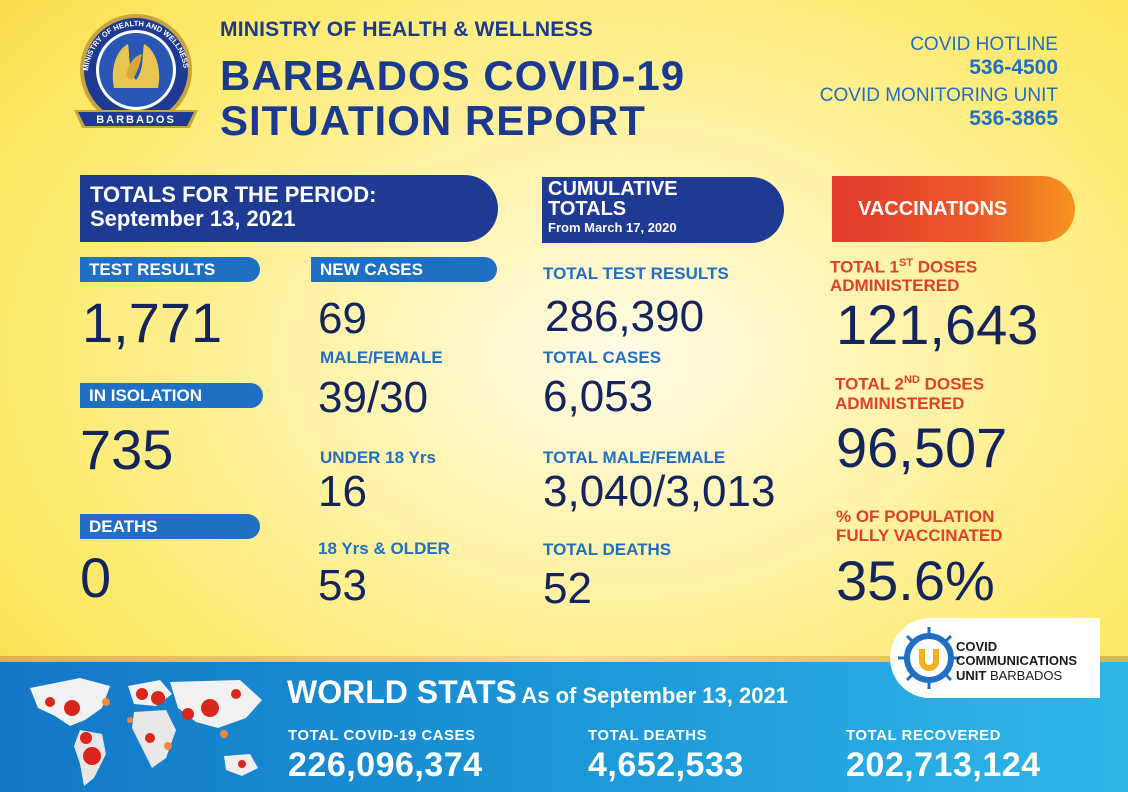 The height and width of the screenshot is (792, 1128). Describe the element at coordinates (193, 219) in the screenshot. I see `period-banner-date: September 13, 2021` at that location.